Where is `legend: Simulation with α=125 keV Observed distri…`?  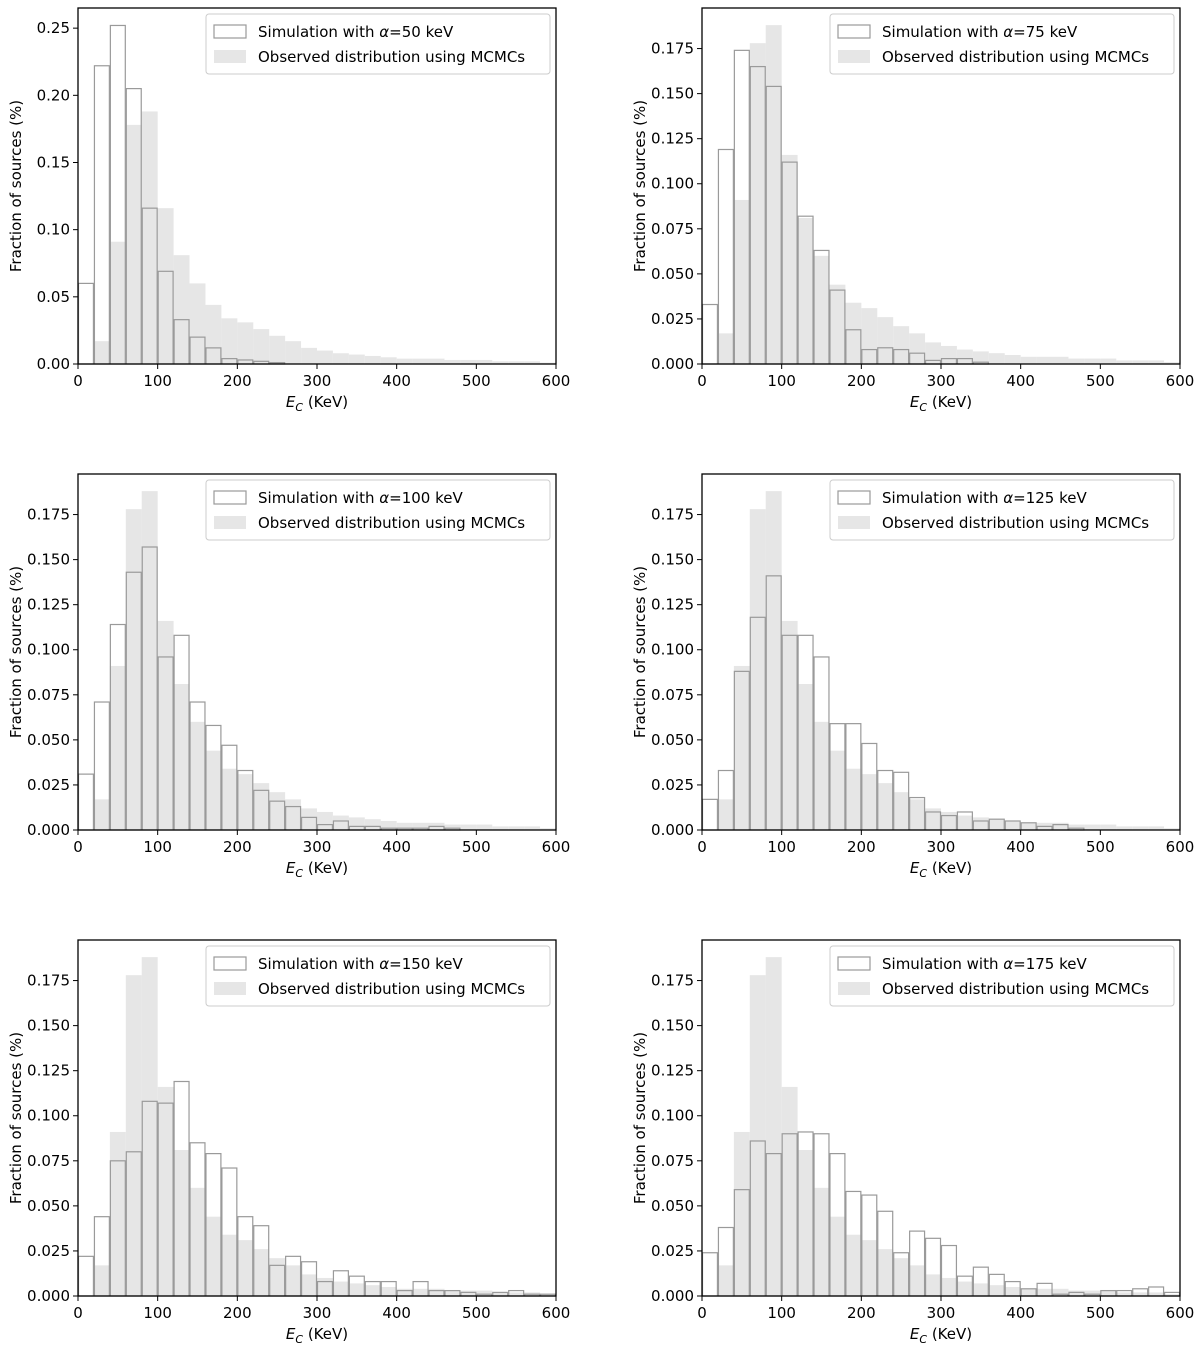
legend: Simulation with α=125 keV Observed distri… is located at coordinates (1002, 510).